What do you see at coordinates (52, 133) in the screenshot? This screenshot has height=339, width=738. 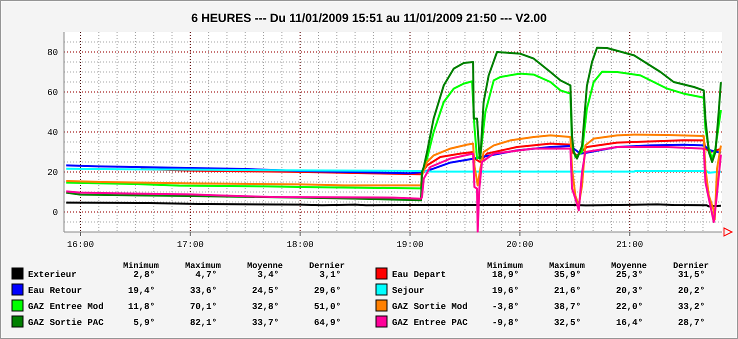 I see `y-tick-label: 40` at bounding box center [52, 133].